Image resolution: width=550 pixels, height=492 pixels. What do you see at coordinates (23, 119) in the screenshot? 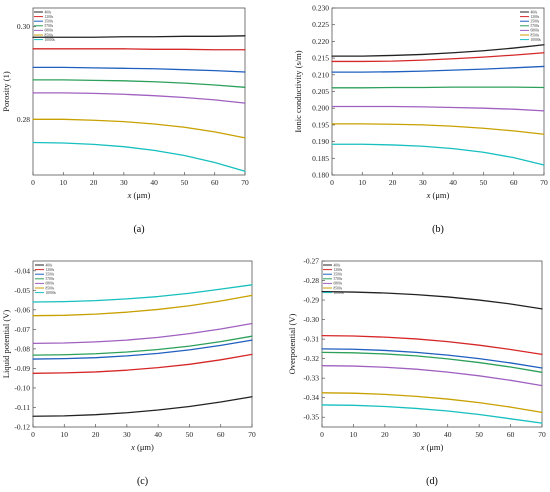
I see `y-tick-label: 0.28` at bounding box center [23, 119].